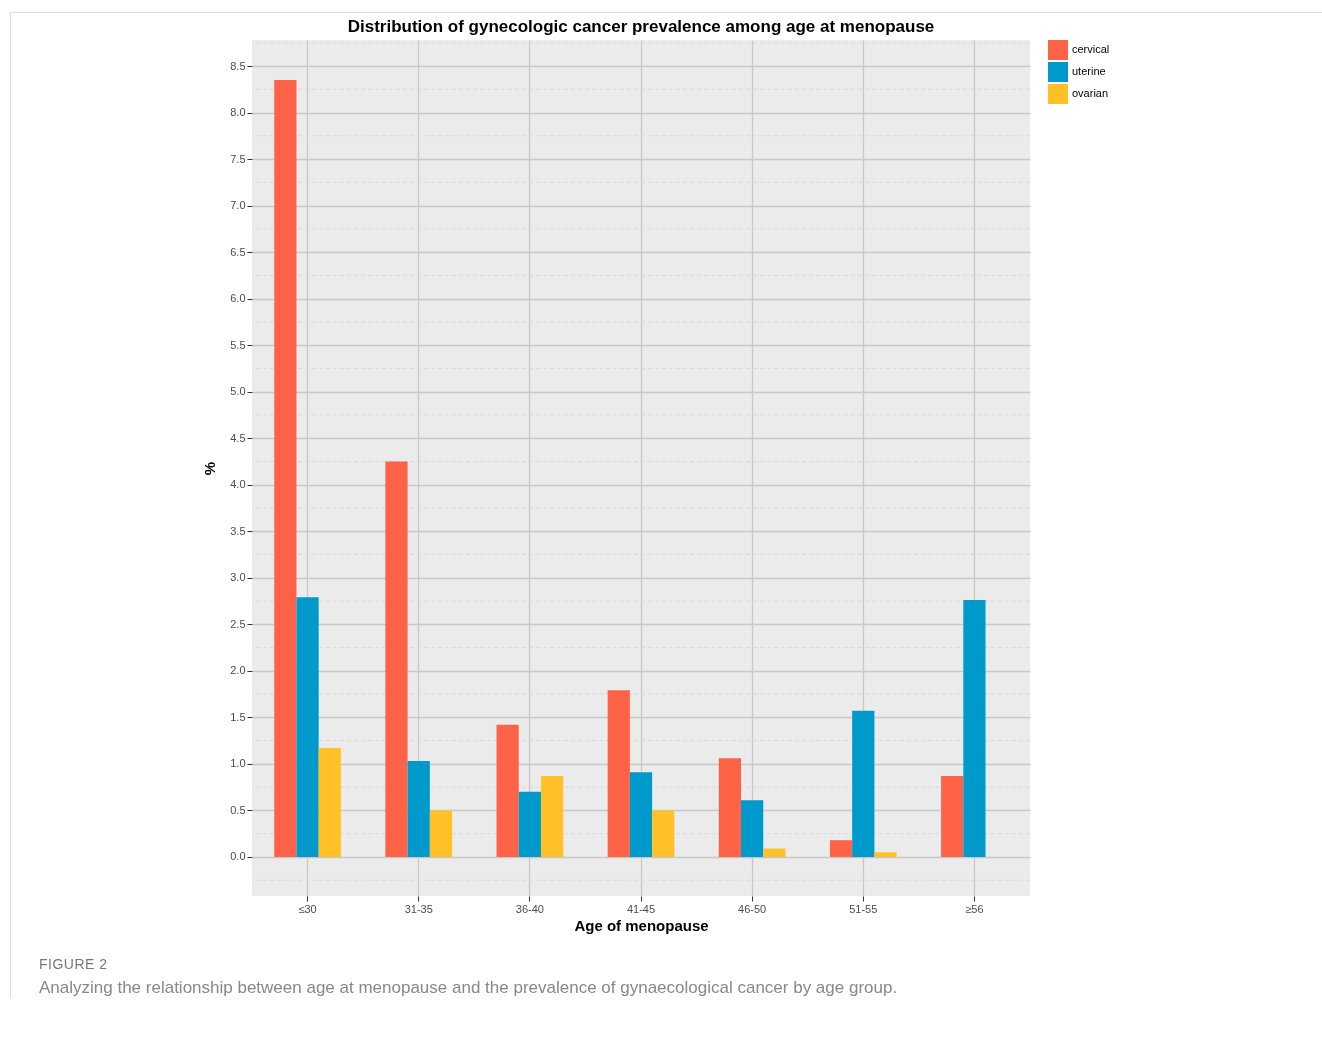 Image resolution: width=1322 pixels, height=1047 pixels. Describe the element at coordinates (1090, 93) in the screenshot. I see `legend-label: ovarian` at that location.